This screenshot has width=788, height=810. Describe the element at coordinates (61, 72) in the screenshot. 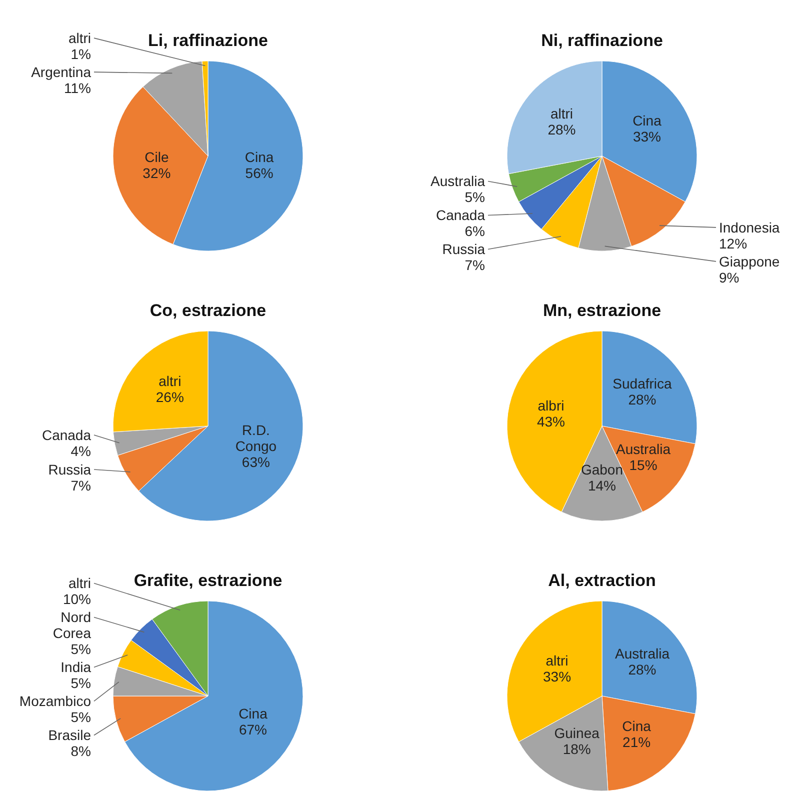

I see `slice-label: Argentina` at that location.